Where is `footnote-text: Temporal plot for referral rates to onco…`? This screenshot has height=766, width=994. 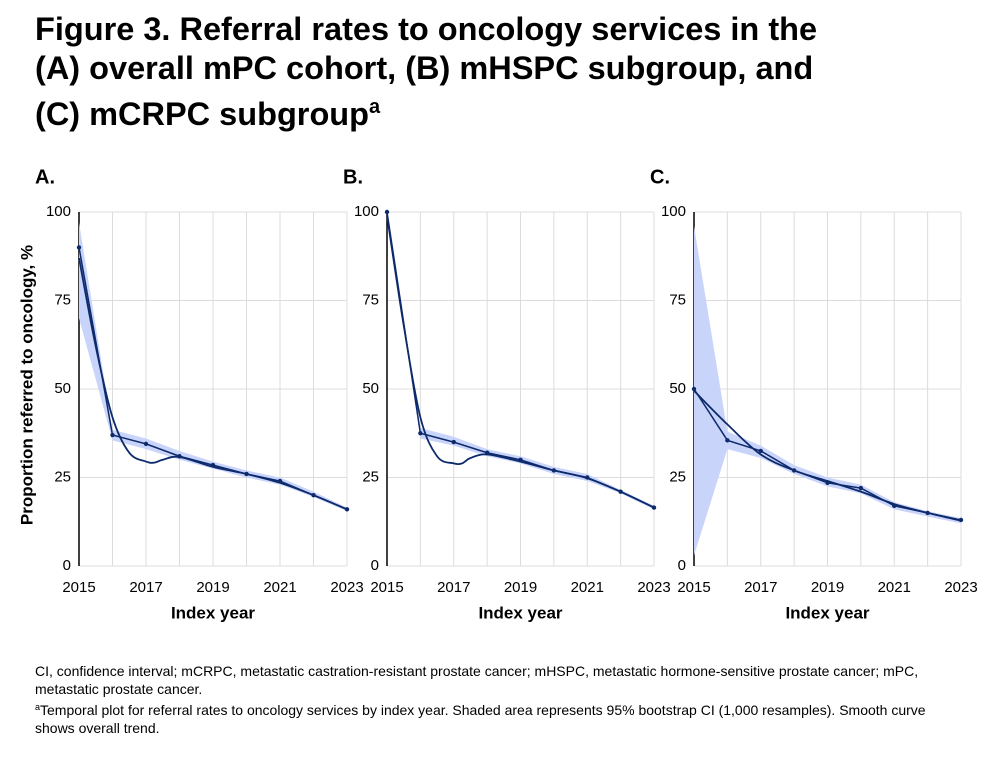
footnote-text: Temporal plot for referral rates to onco… is located at coordinates (480, 719).